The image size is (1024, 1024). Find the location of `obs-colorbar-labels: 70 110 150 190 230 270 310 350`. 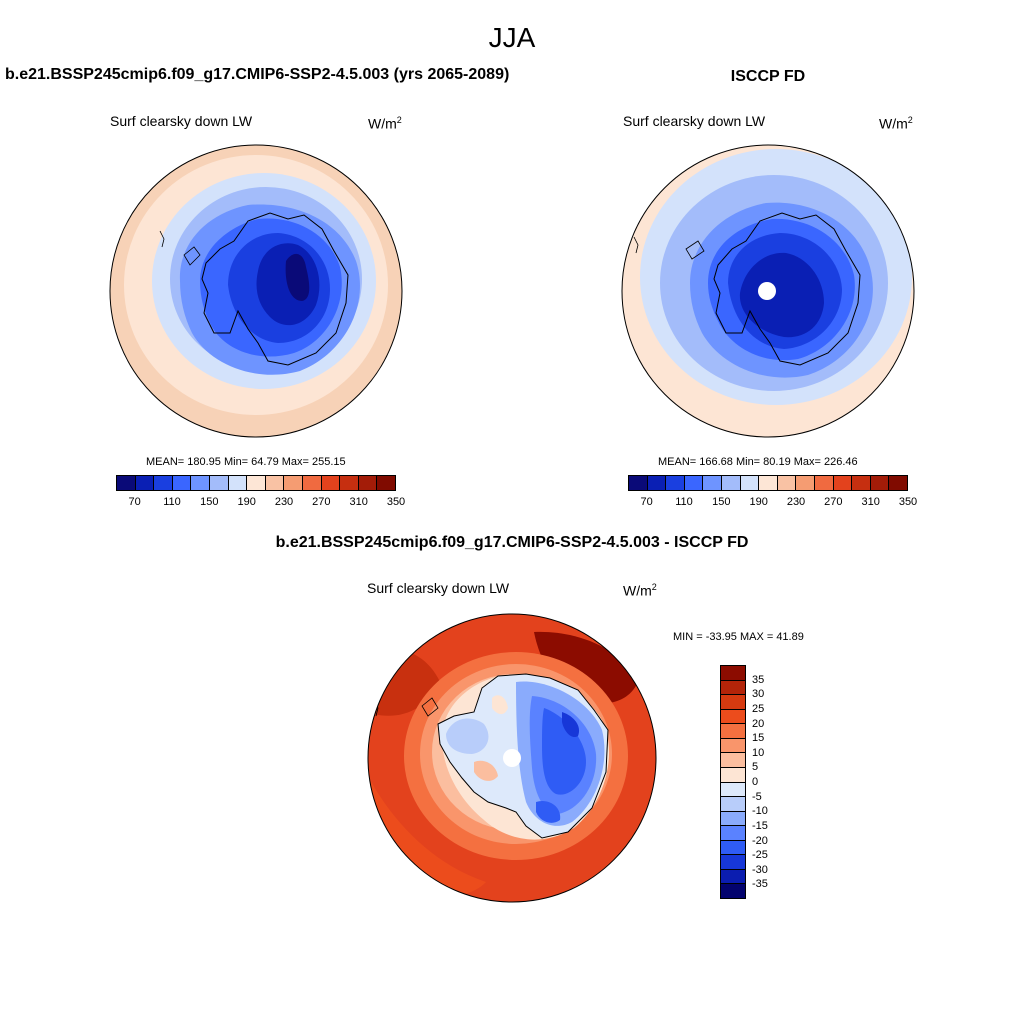

obs-colorbar-labels: 70 110 150 190 230 270 310 350 is located at coordinates (773, 503).